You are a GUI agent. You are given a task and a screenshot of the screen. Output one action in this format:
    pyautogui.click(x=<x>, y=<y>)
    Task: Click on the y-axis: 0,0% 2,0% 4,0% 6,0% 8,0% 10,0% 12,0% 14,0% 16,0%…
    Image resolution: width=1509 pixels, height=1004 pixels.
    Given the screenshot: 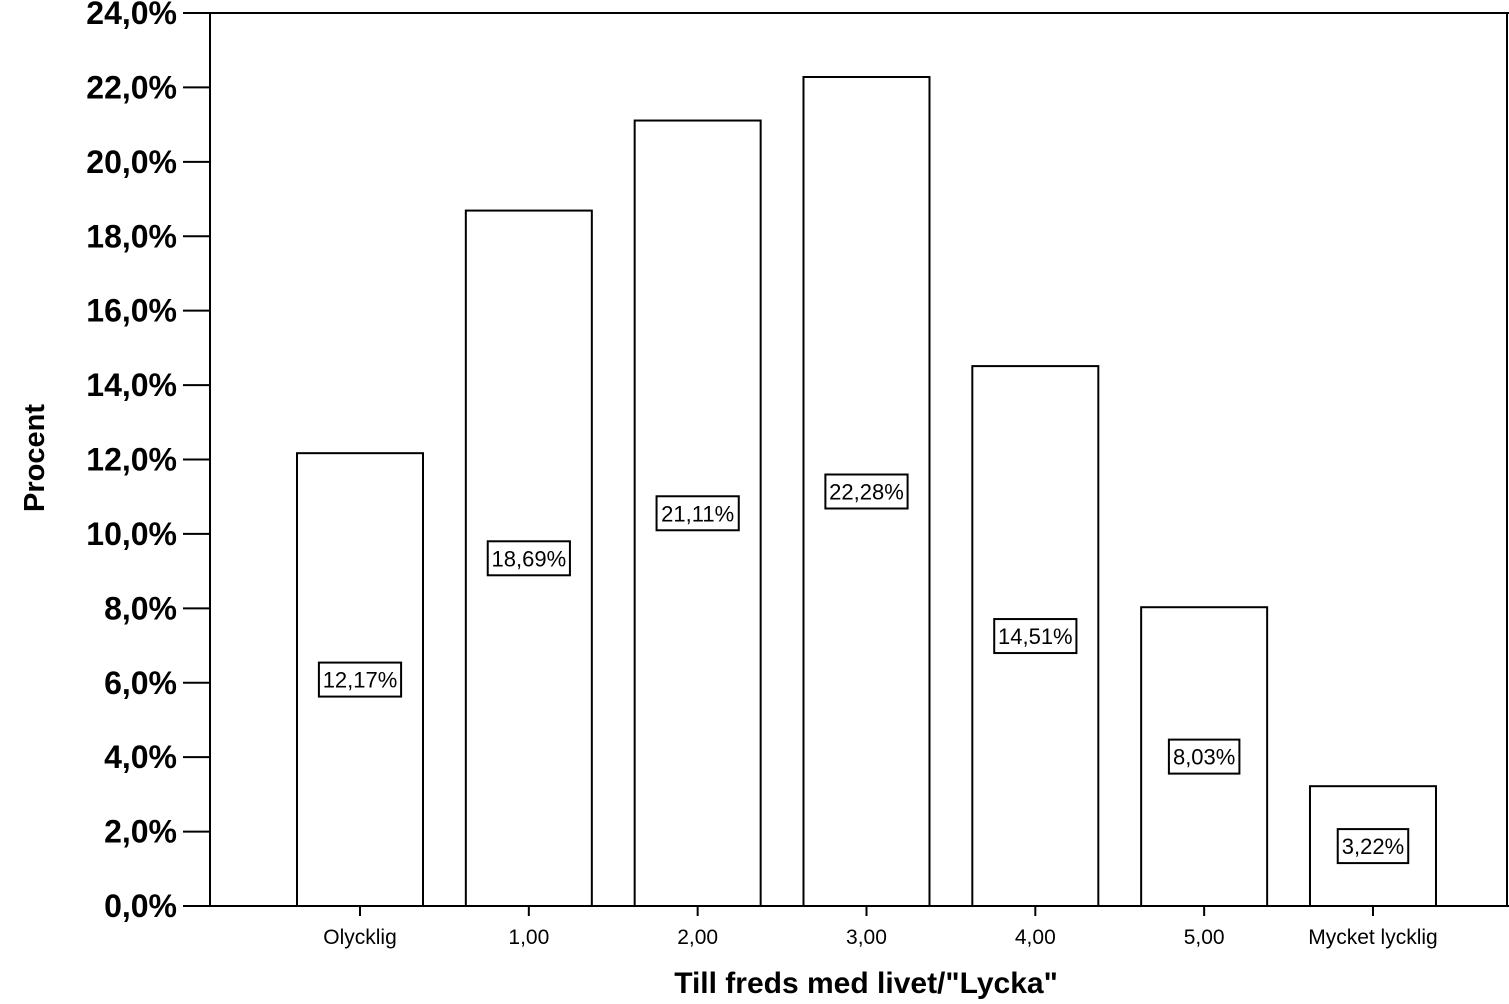 What is the action you would take?
    pyautogui.click(x=148, y=462)
    